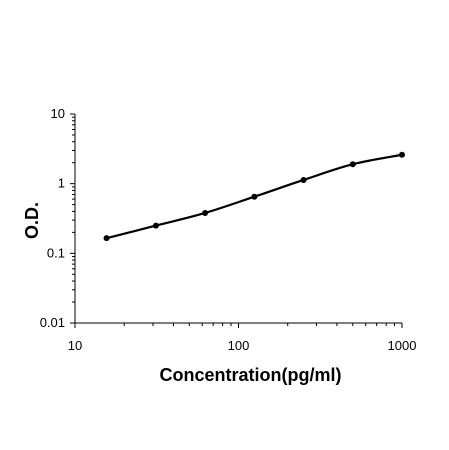 Image resolution: width=449 pixels, height=450 pixels. Describe the element at coordinates (402, 345) in the screenshot. I see `x-tick-label: 1000` at that location.